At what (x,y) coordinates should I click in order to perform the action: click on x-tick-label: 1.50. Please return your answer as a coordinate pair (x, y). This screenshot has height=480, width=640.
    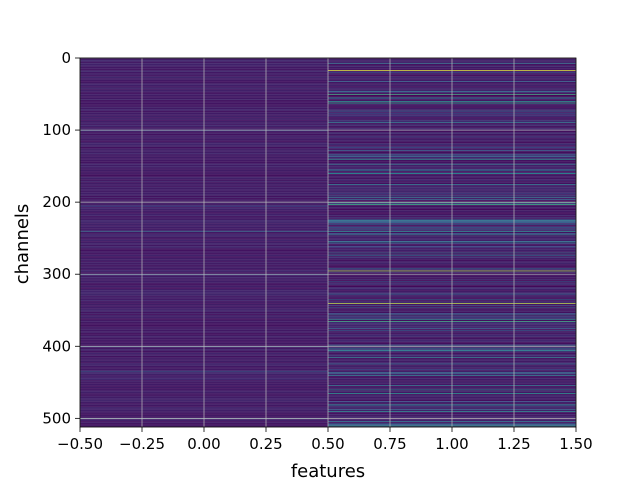
    Looking at the image, I should click on (575, 444).